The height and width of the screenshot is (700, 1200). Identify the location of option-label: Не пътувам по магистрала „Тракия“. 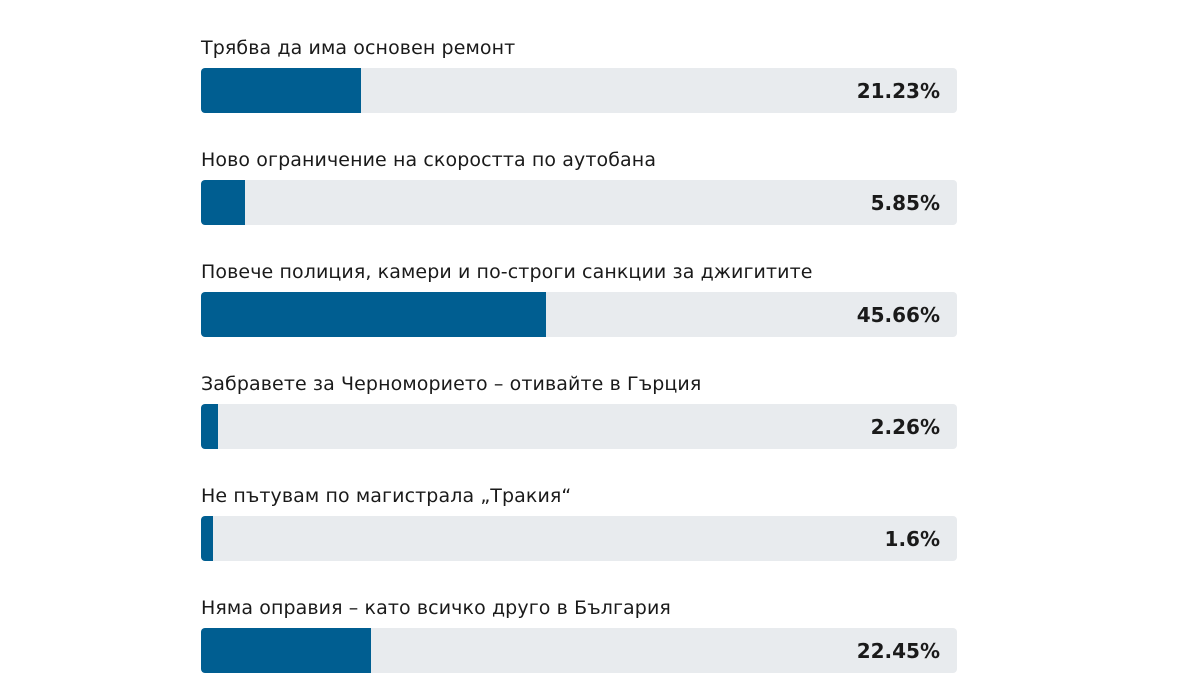
(386, 496).